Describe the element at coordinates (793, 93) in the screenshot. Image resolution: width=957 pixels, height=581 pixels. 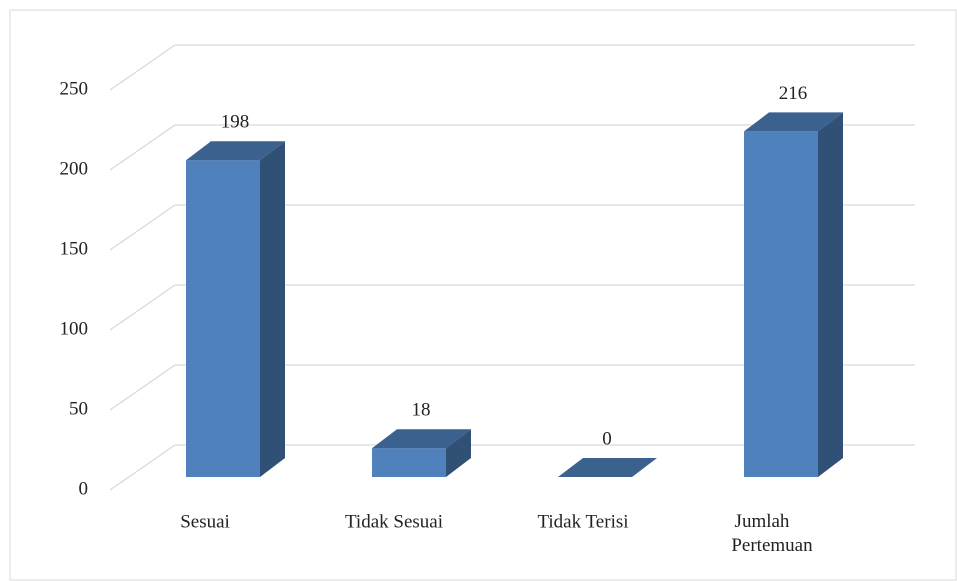
I see `value-label: 216` at that location.